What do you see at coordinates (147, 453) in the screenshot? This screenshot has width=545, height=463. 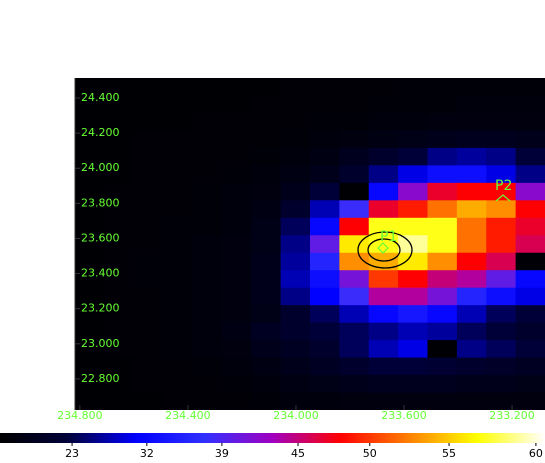 I see `colorbar-tick-label: 32` at bounding box center [147, 453].